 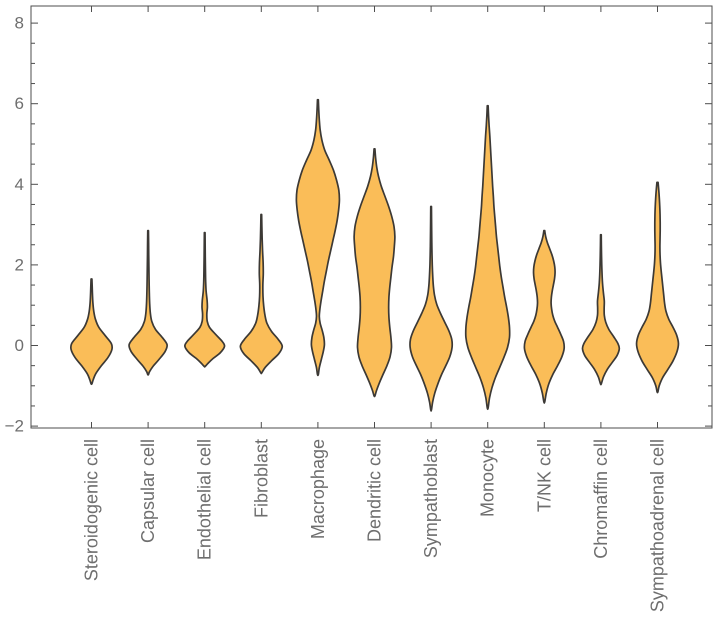 I want to click on x-axis-category-label-fibroblast: Fibroblast, so click(x=261, y=478).